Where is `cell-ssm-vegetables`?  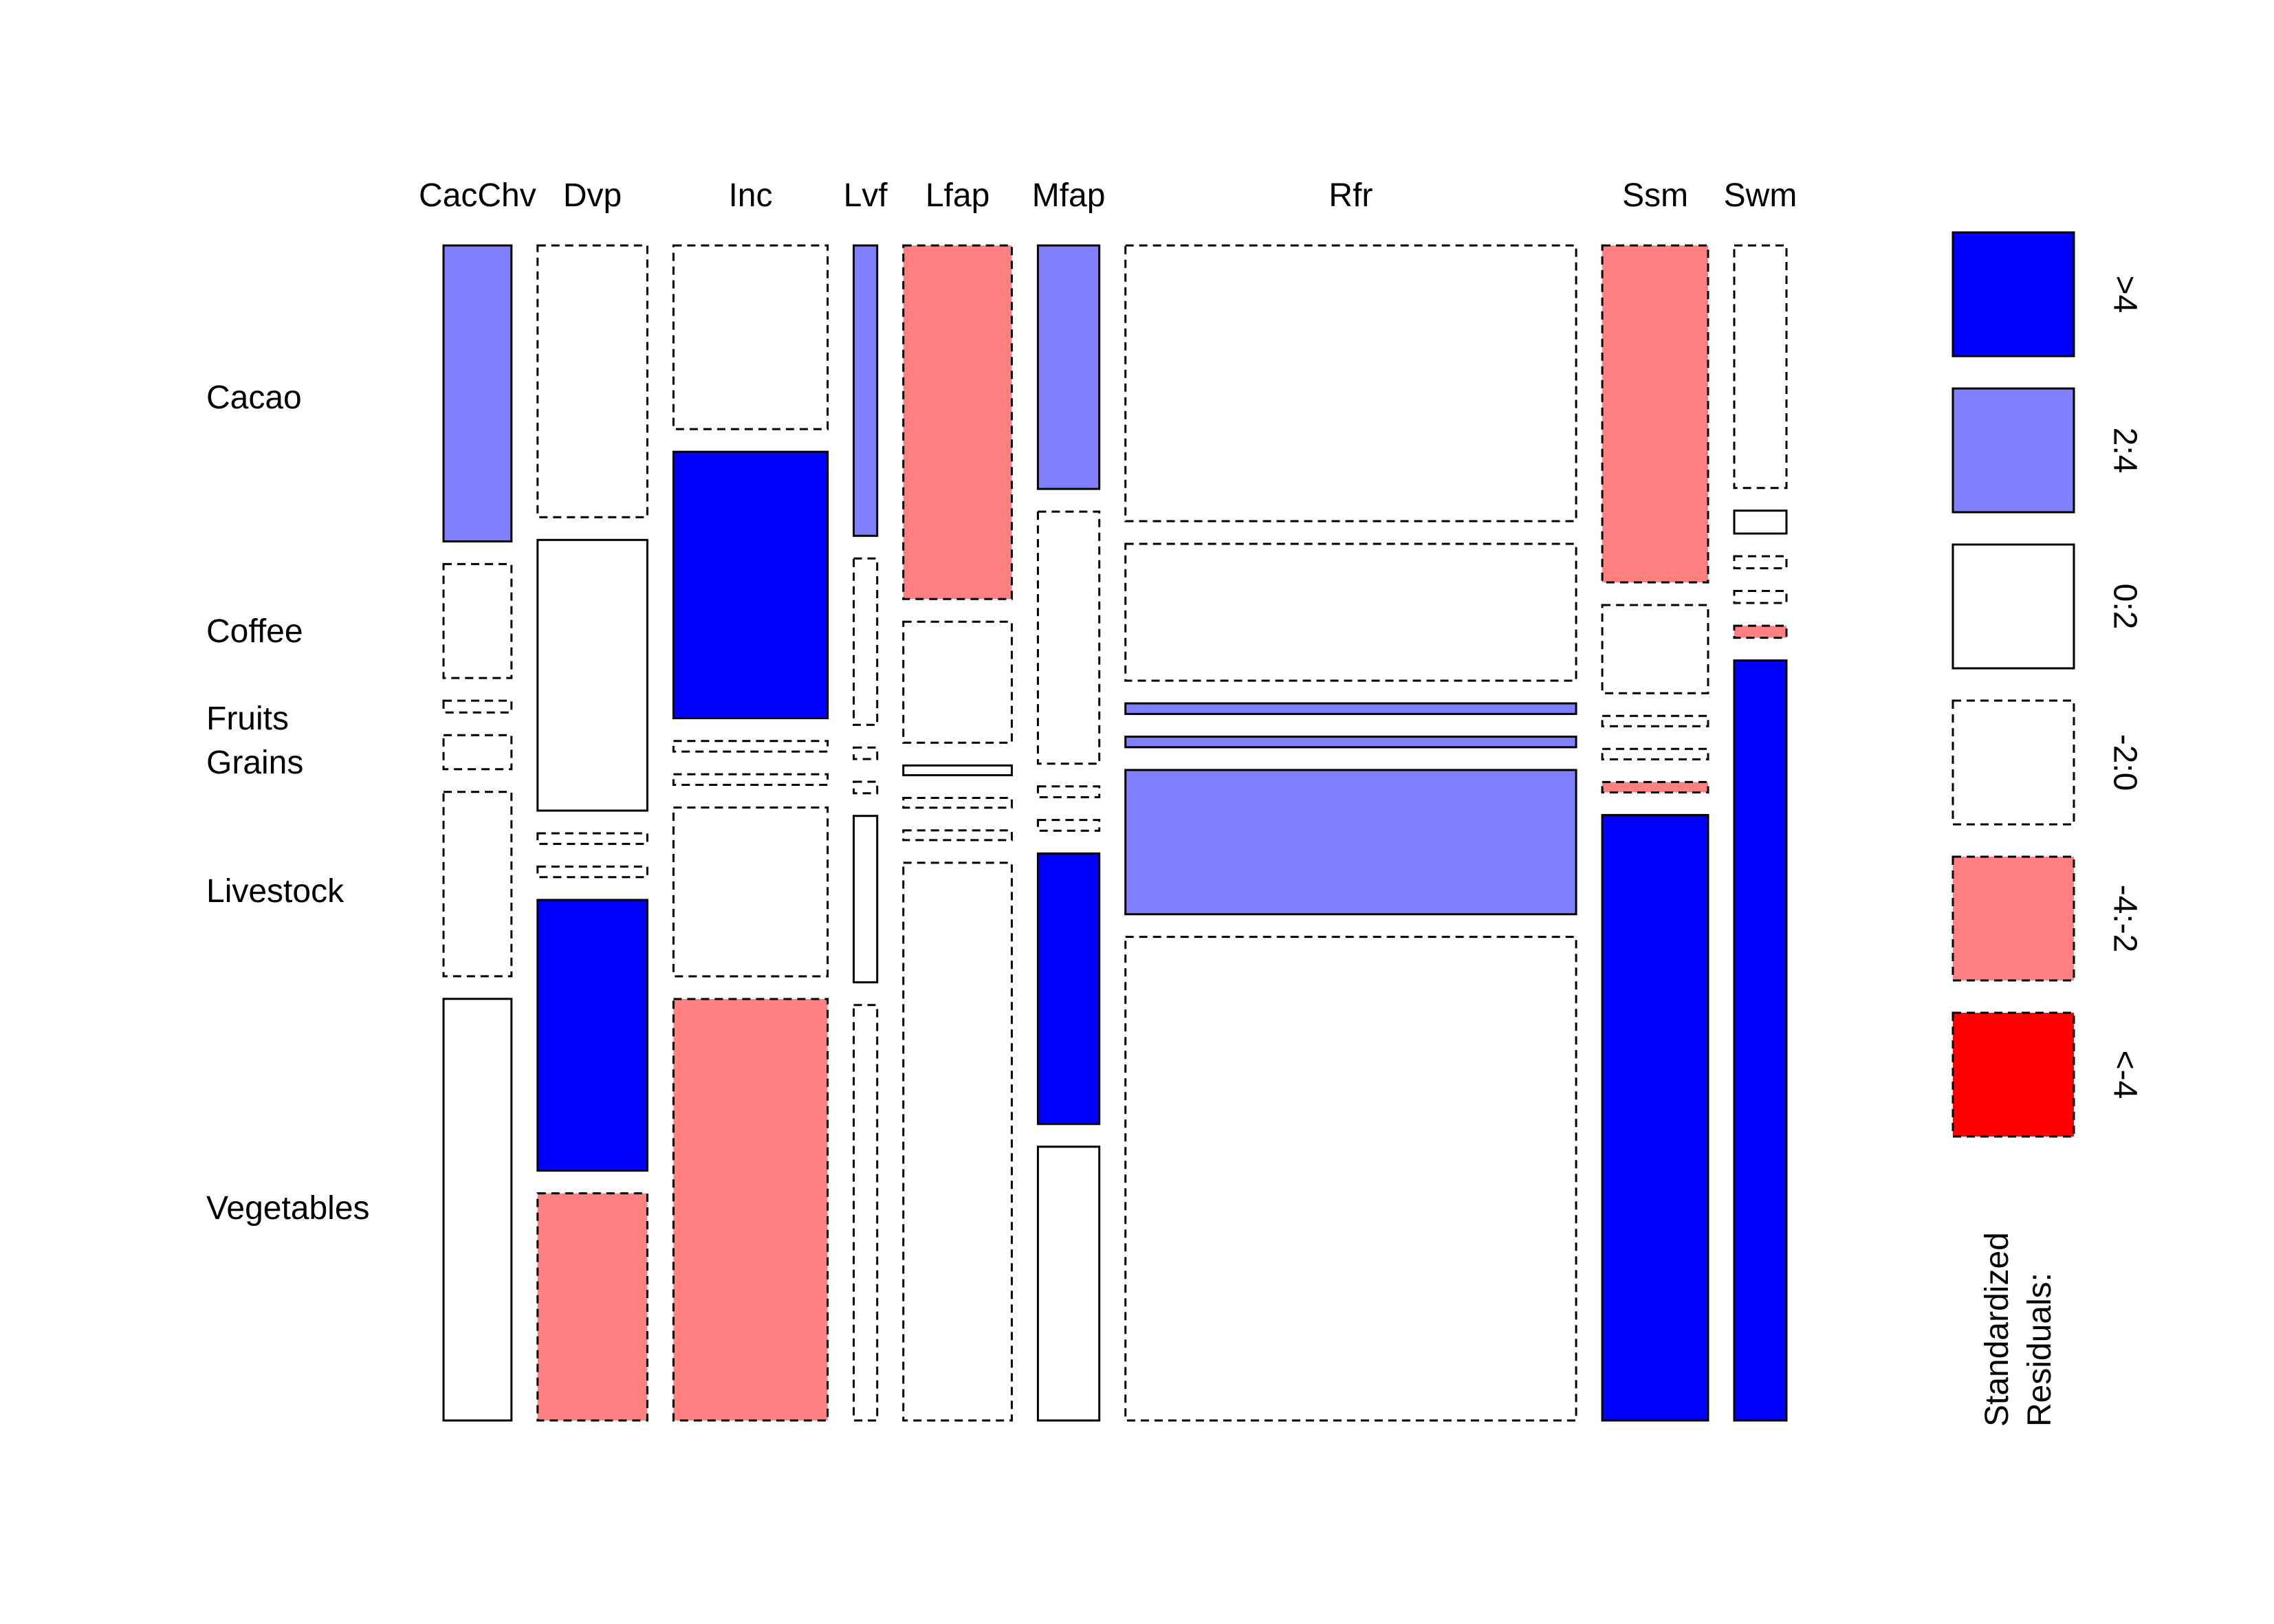 cell-ssm-vegetables is located at coordinates (1655, 1117).